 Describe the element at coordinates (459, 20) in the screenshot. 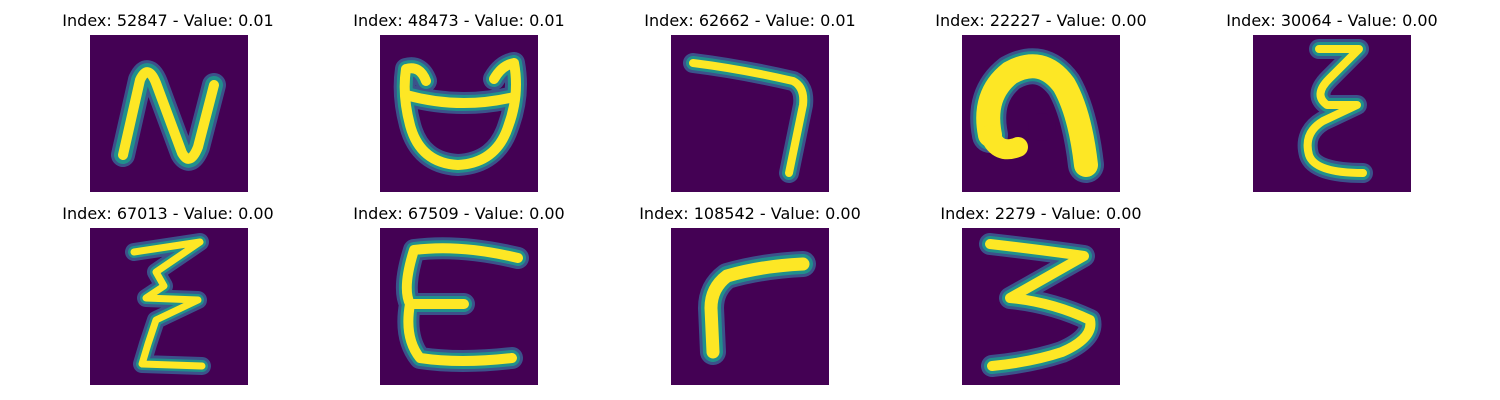

I see `tile-title: Index: 48473 - Value: 0.01` at that location.